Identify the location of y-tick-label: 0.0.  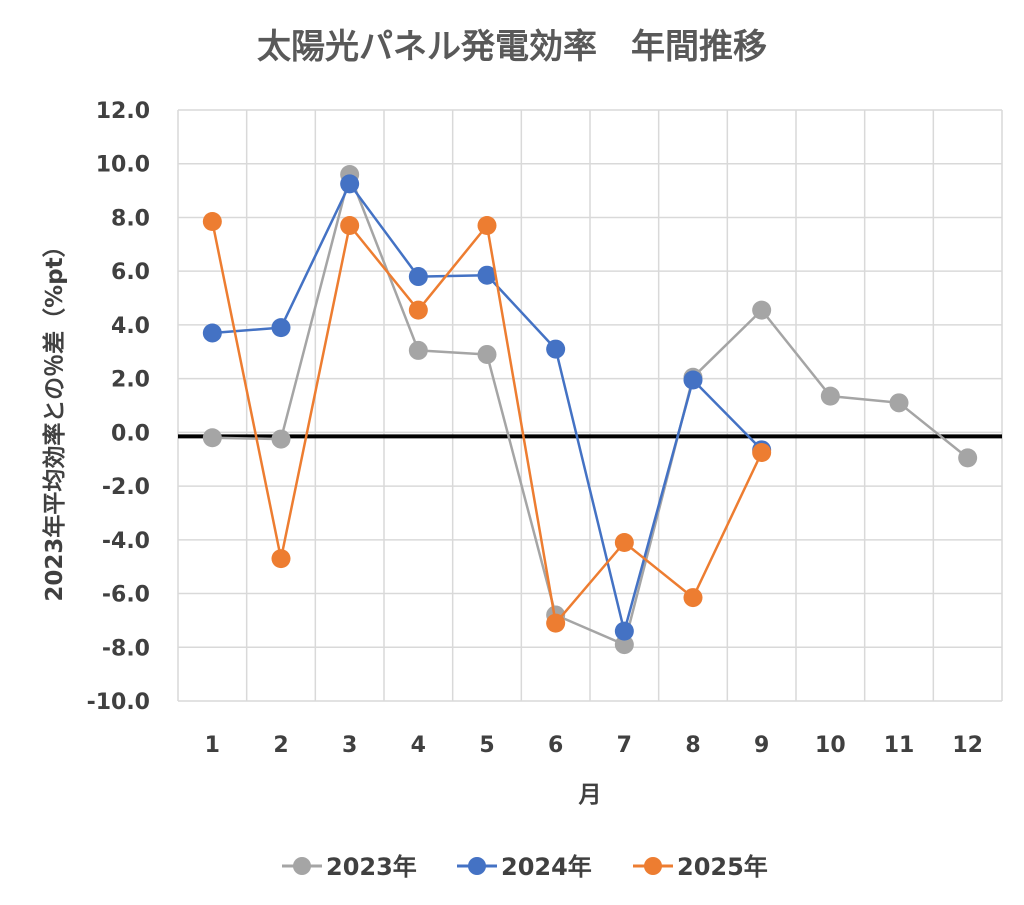
(130, 433).